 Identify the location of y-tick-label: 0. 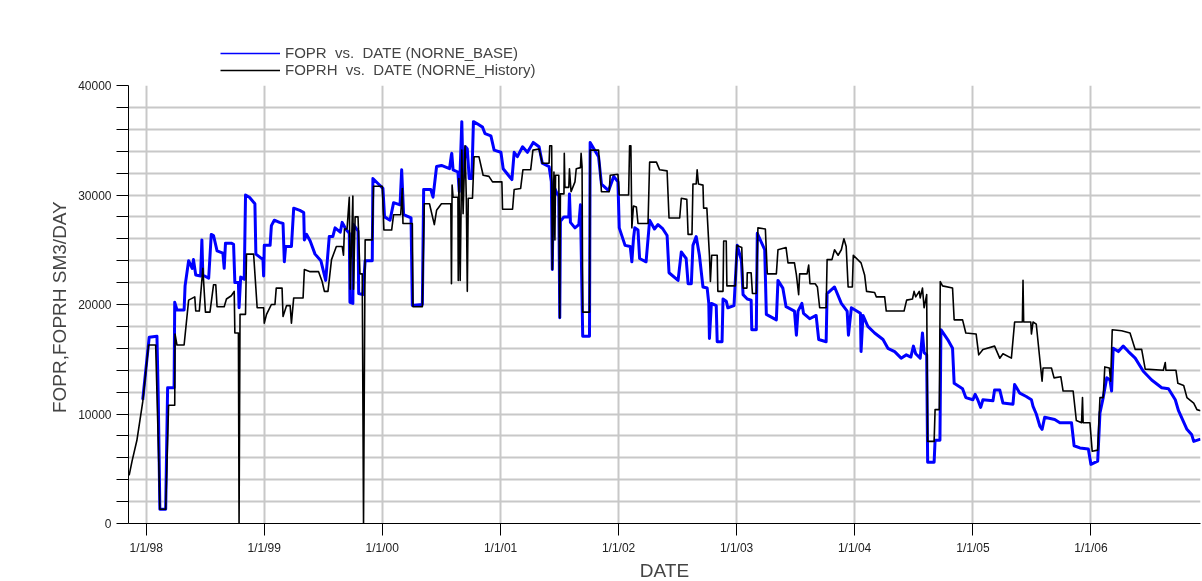
(108, 524).